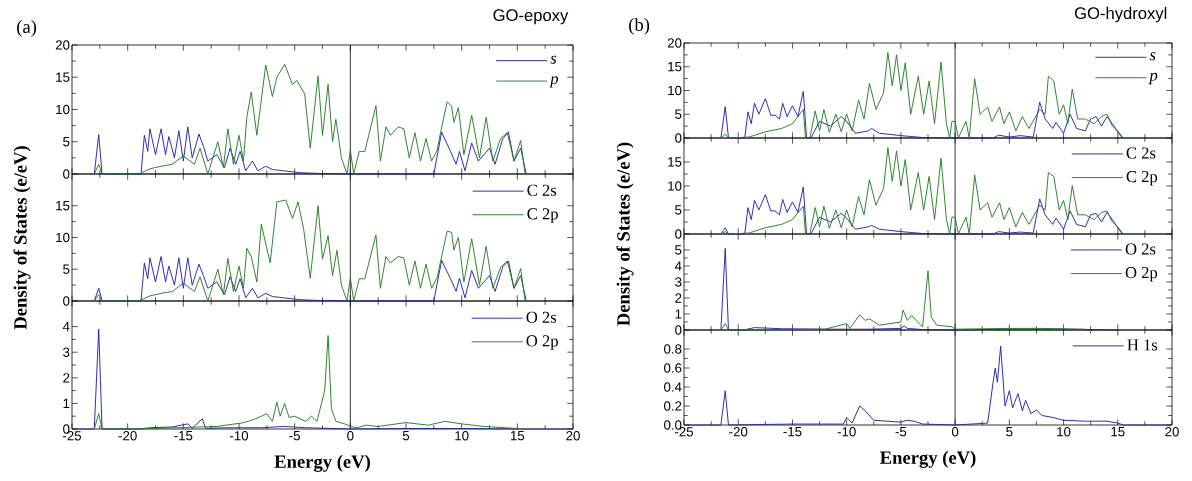 The image size is (1192, 481). What do you see at coordinates (27, 28) in the screenshot?
I see `text: (a)` at bounding box center [27, 28].